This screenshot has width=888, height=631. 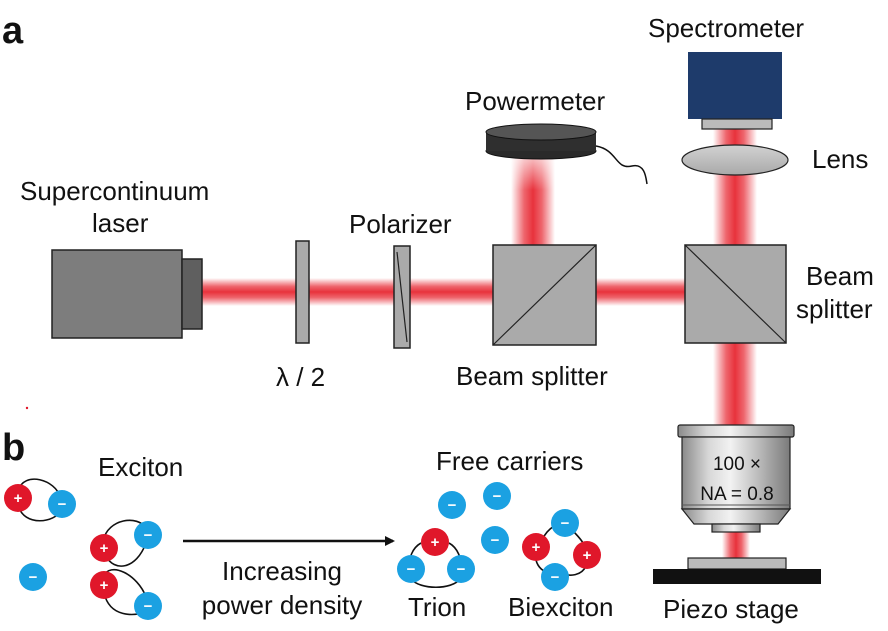 I want to click on beam-horizontal, so click(x=470, y=292).